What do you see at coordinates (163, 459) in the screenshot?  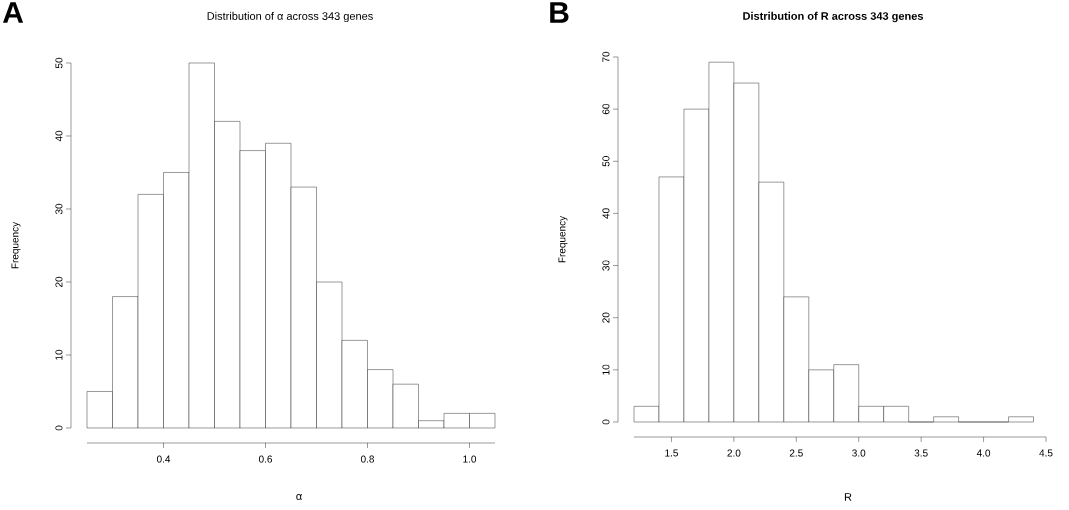 I see `x-tick-label: 0.4` at bounding box center [163, 459].